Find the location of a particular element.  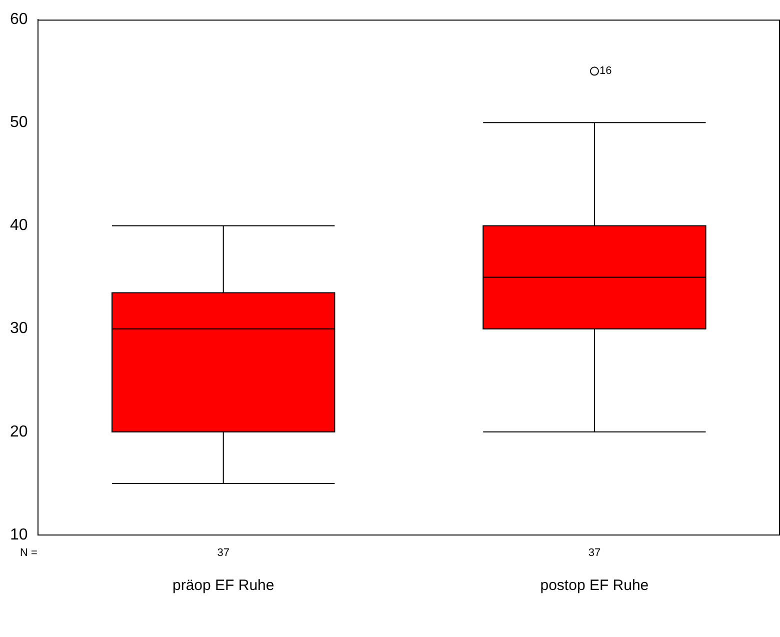

y-tick-label: 20 is located at coordinates (19, 431).